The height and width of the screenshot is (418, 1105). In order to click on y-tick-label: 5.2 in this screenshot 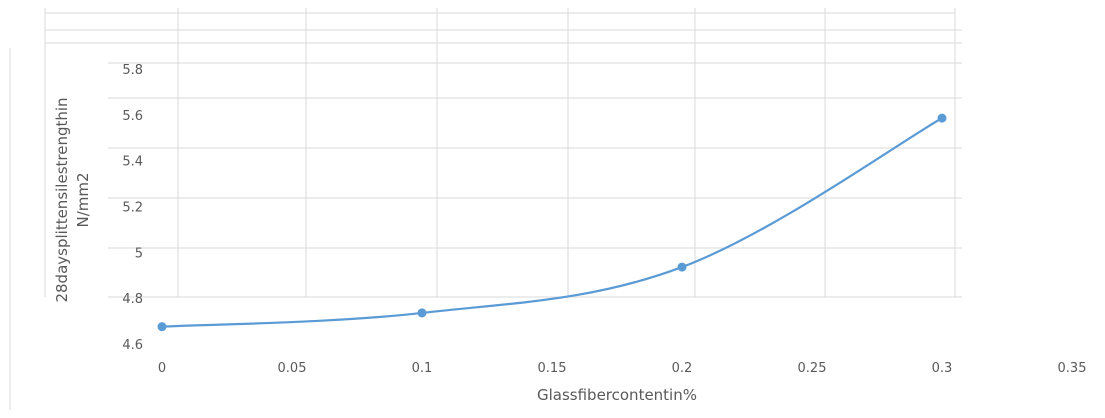, I will do `click(132, 208)`.